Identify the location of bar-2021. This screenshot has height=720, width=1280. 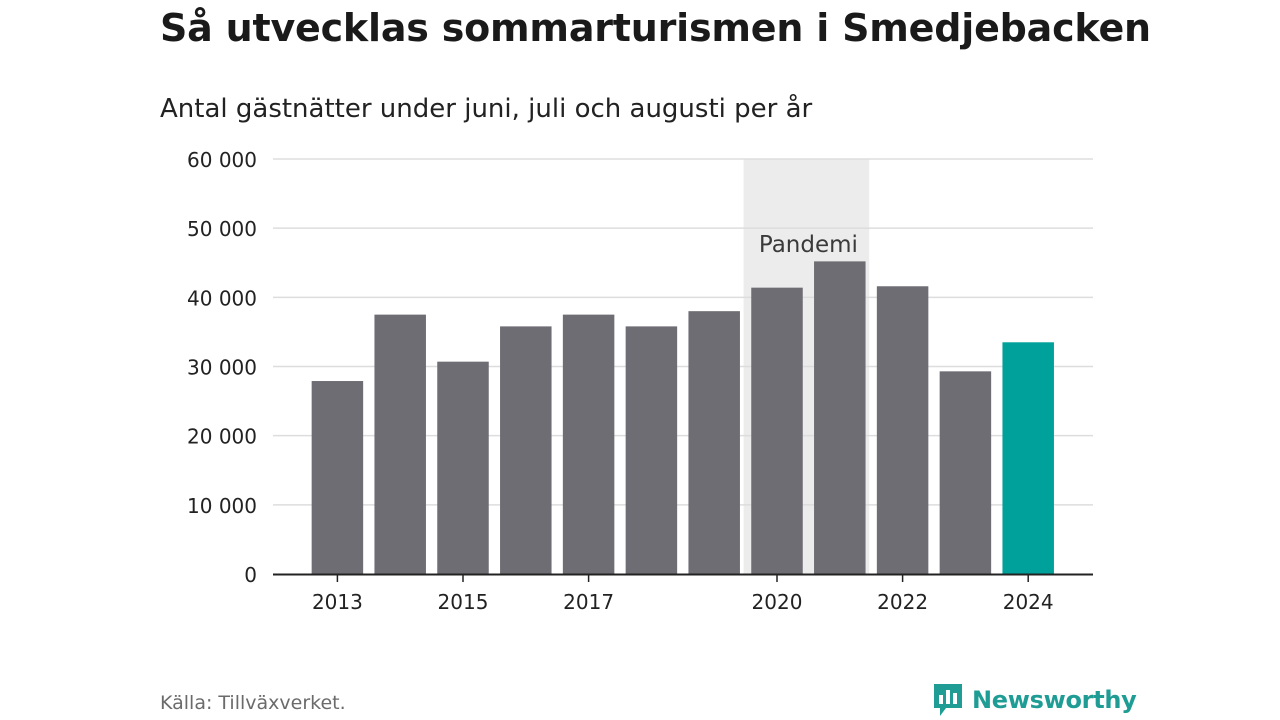
(840, 417).